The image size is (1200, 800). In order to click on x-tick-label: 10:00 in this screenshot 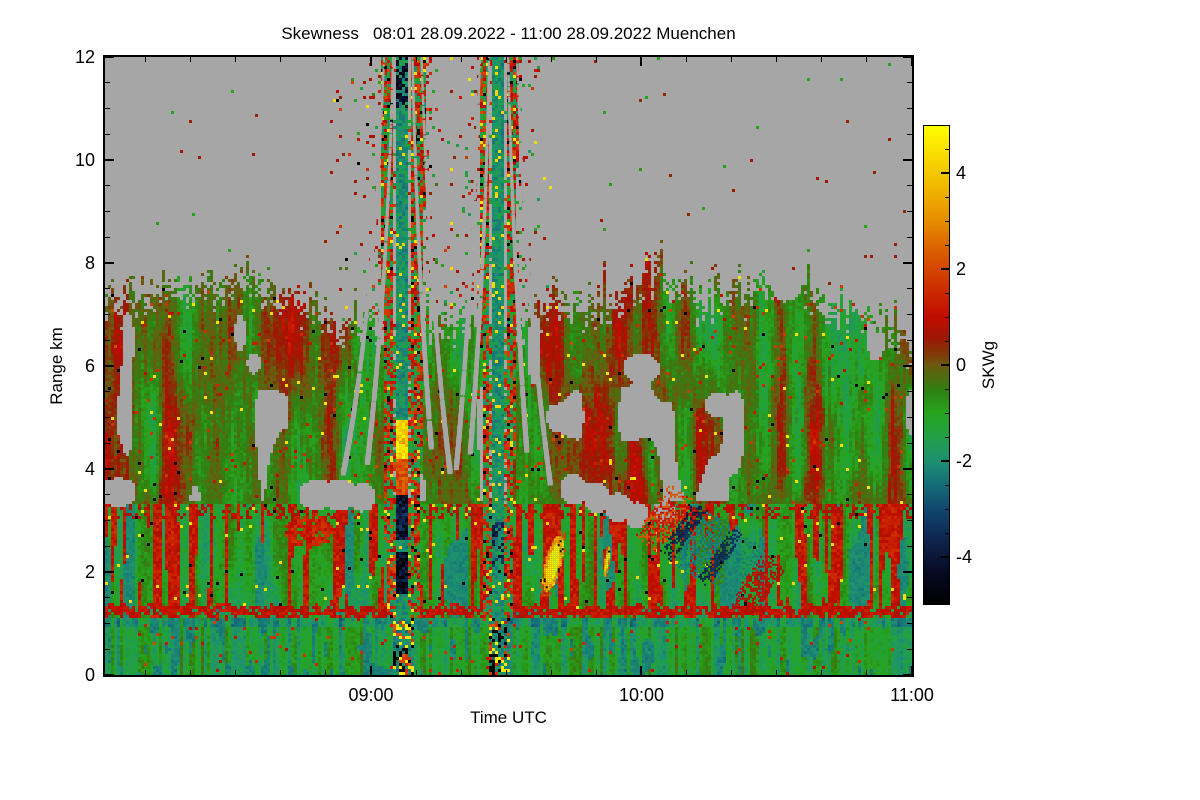, I will do `click(641, 695)`.